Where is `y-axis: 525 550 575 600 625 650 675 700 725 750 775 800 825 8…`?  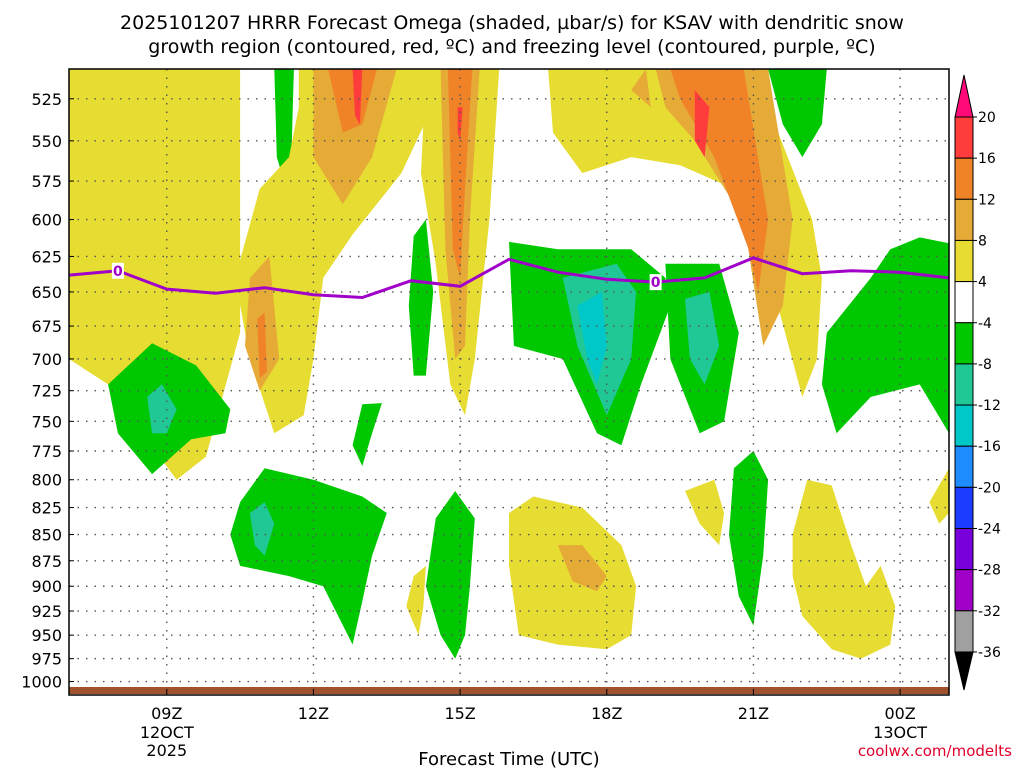
y-axis: 525 550 575 600 625 650 675 700 725 750 775 800 825 8… is located at coordinates (47, 391).